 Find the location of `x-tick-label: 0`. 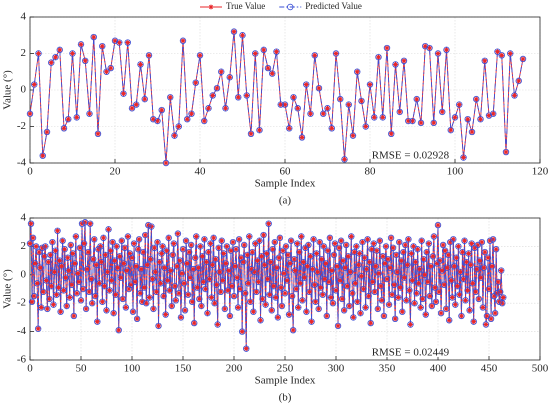

x-tick-label: 0 is located at coordinates (30, 369).